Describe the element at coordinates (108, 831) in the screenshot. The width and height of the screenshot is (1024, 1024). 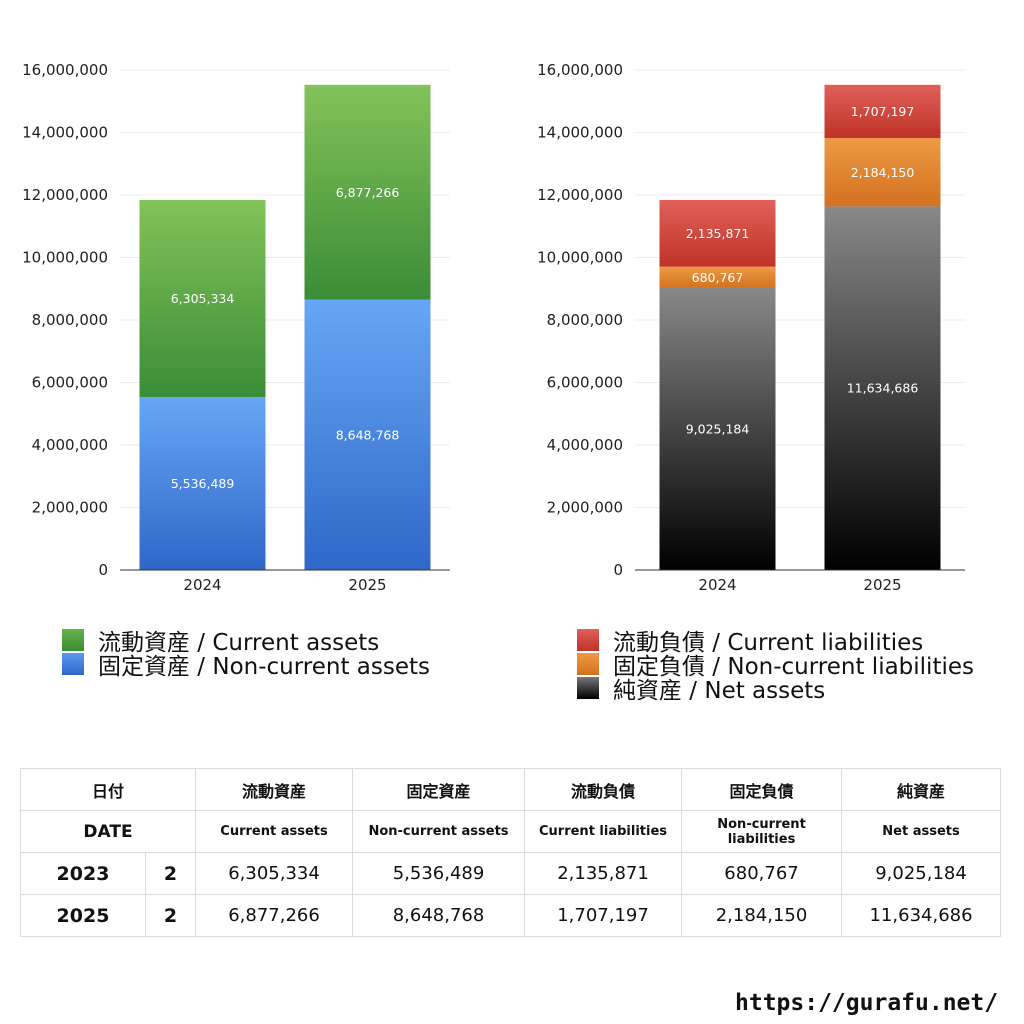
I see `header-date-en: DATE` at that location.